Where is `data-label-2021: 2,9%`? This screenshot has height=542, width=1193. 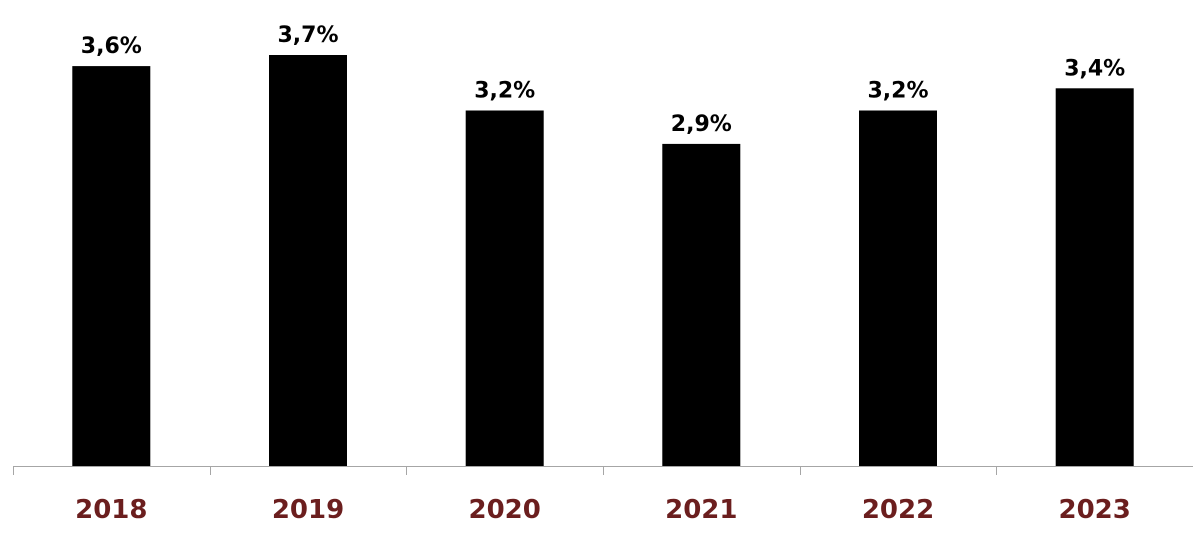 data-label-2021: 2,9% is located at coordinates (701, 124).